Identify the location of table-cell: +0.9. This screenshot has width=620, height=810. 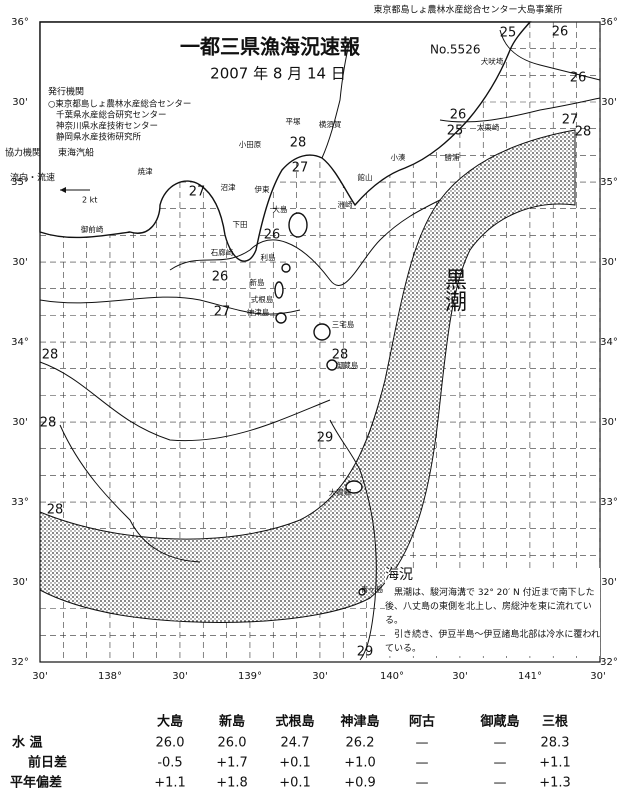
(360, 783).